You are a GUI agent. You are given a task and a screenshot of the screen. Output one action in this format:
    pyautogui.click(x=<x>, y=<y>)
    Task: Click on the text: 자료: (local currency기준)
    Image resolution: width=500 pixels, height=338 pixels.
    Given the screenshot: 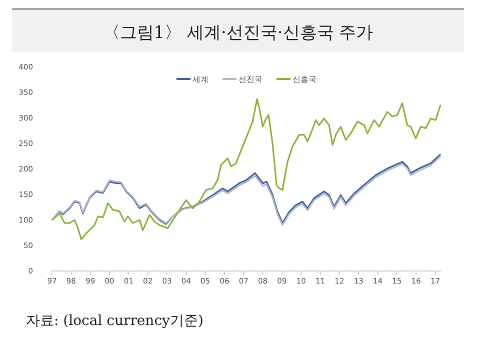 What is the action you would take?
    pyautogui.click(x=115, y=321)
    